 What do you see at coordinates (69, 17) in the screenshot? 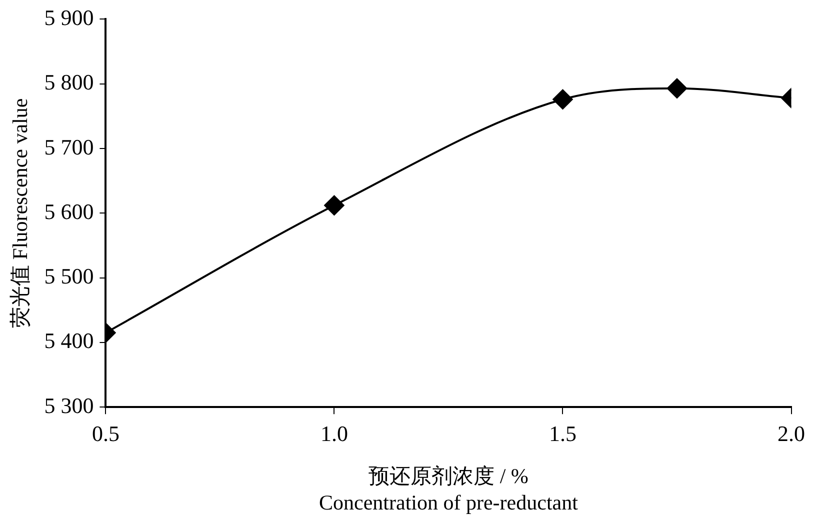
I see `y-tick-label: 5 900` at bounding box center [69, 17].